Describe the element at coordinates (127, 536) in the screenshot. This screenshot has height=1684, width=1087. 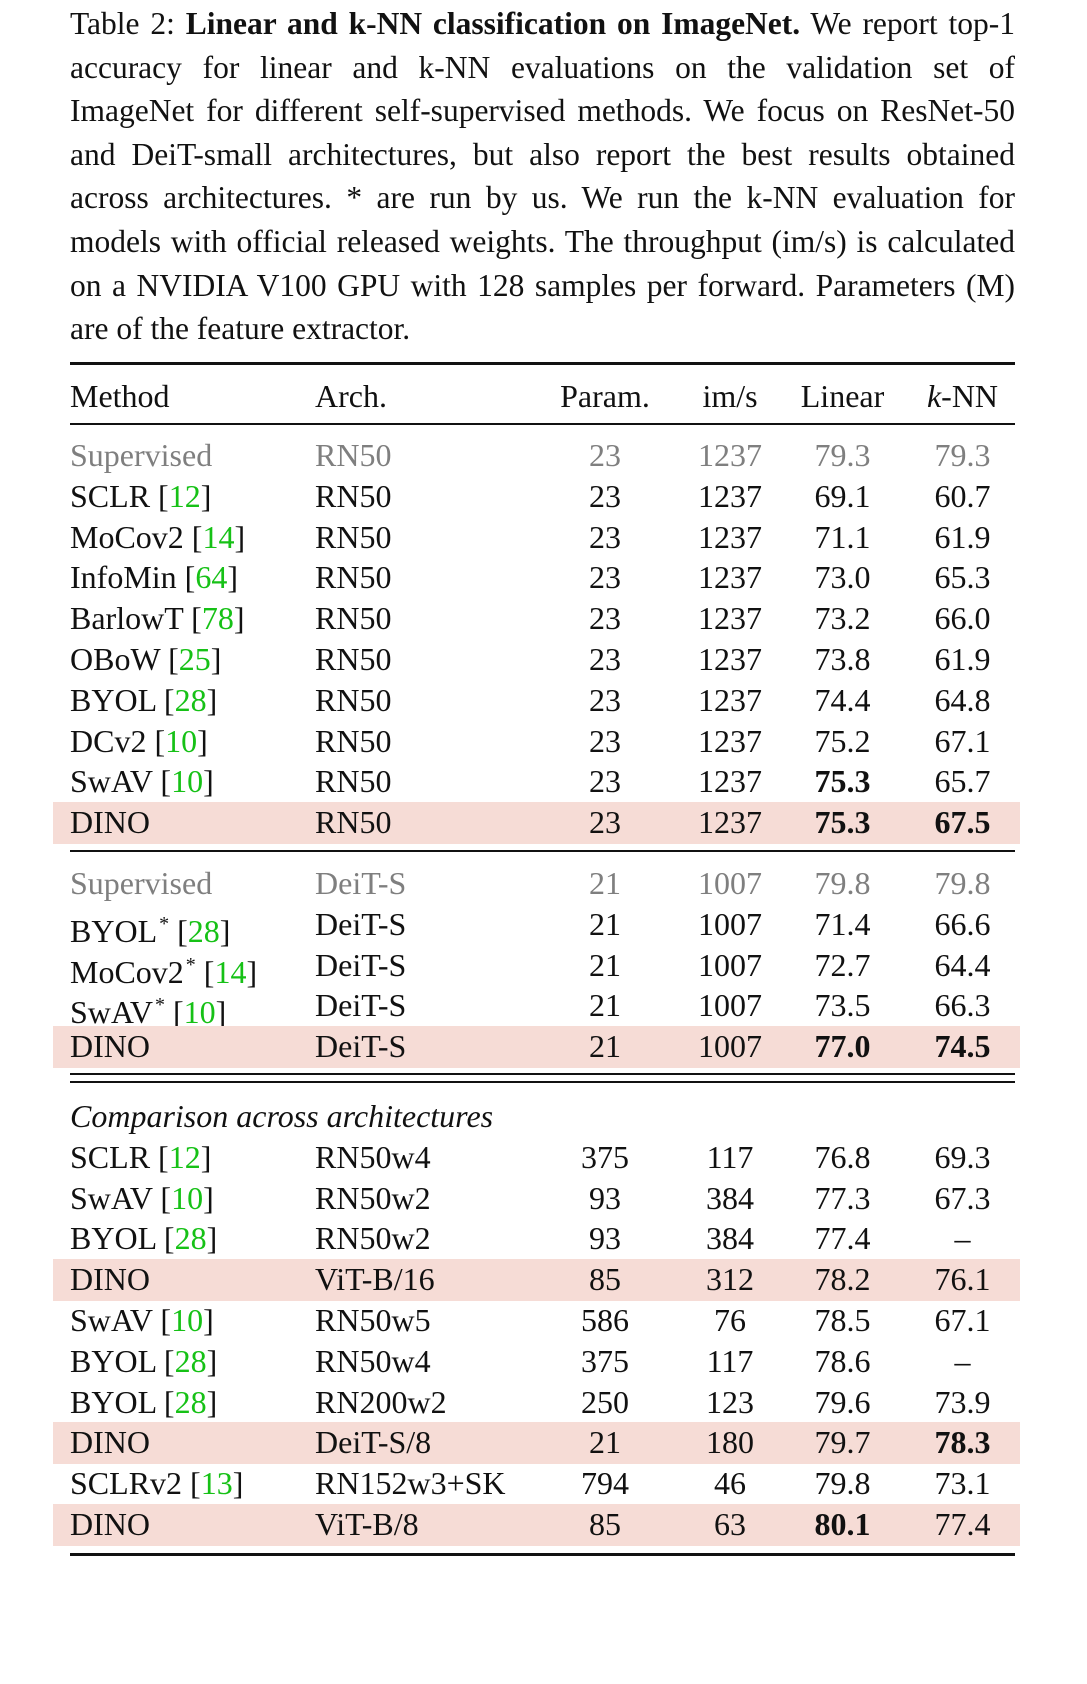
I see `method-name: MoCov2` at that location.